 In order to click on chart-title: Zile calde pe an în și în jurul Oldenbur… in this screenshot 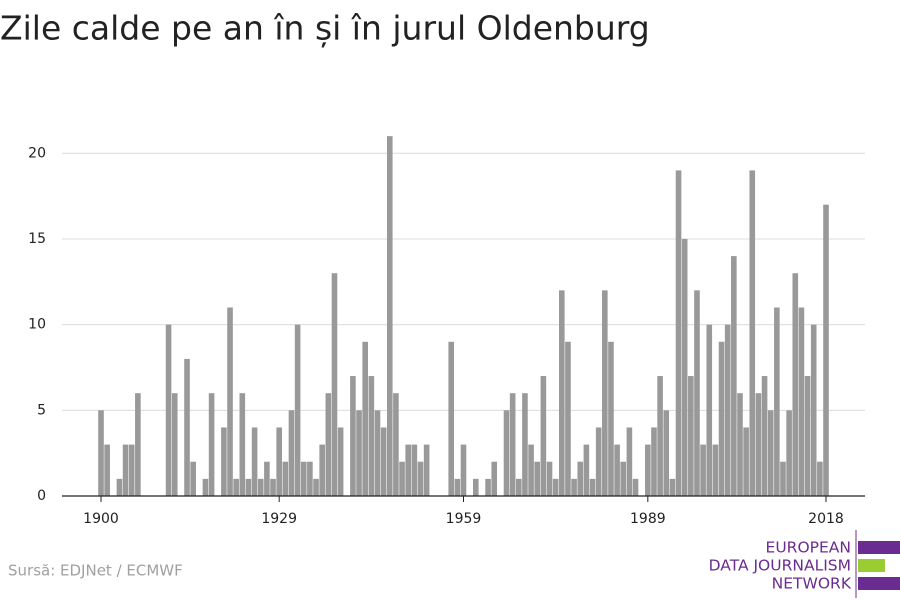, I will do `click(325, 28)`.